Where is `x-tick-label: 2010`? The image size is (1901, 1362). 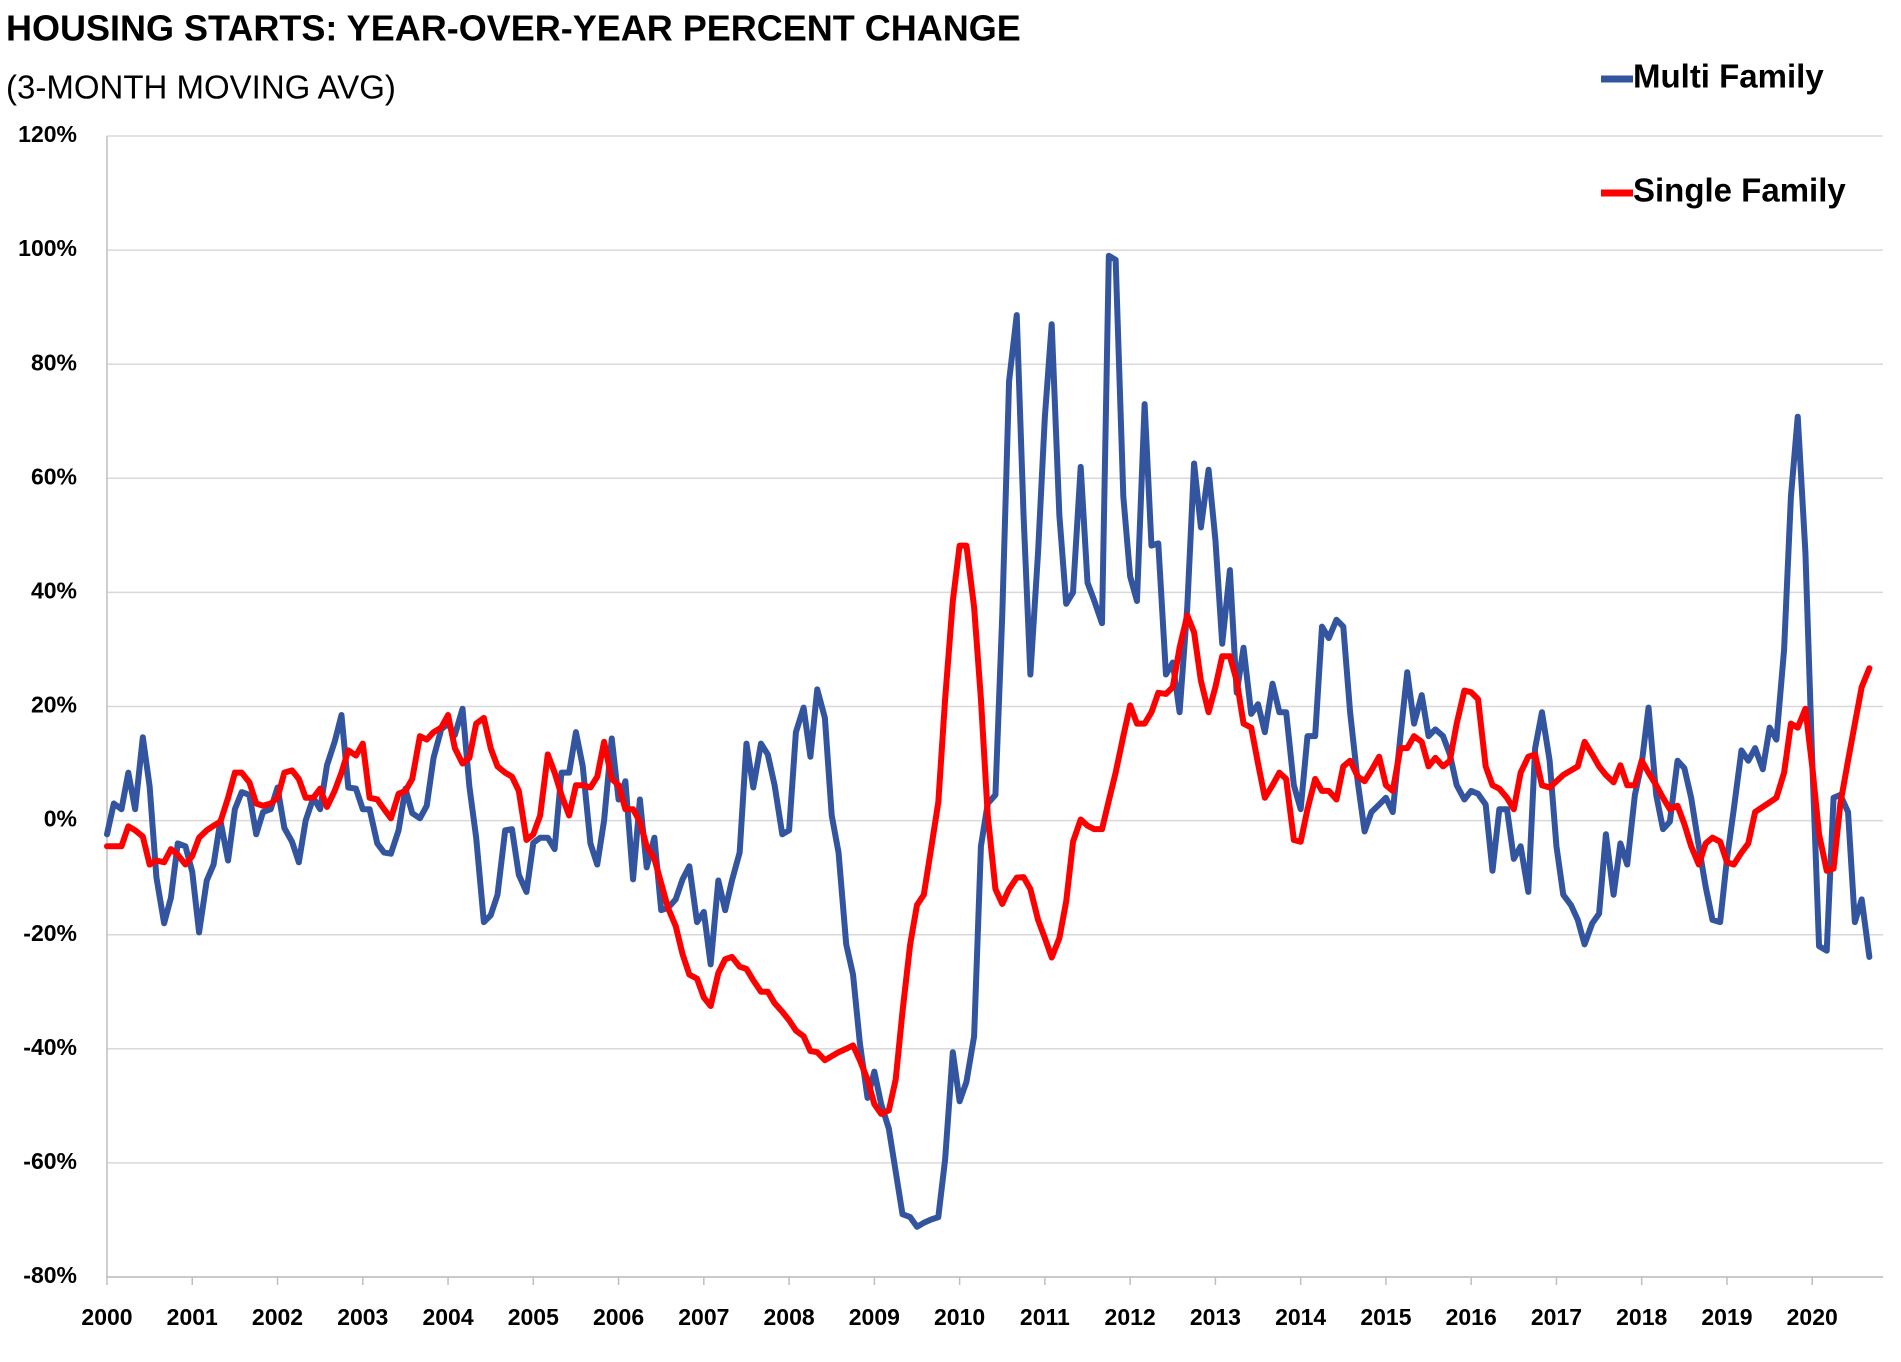
x-tick-label: 2010 is located at coordinates (959, 1317).